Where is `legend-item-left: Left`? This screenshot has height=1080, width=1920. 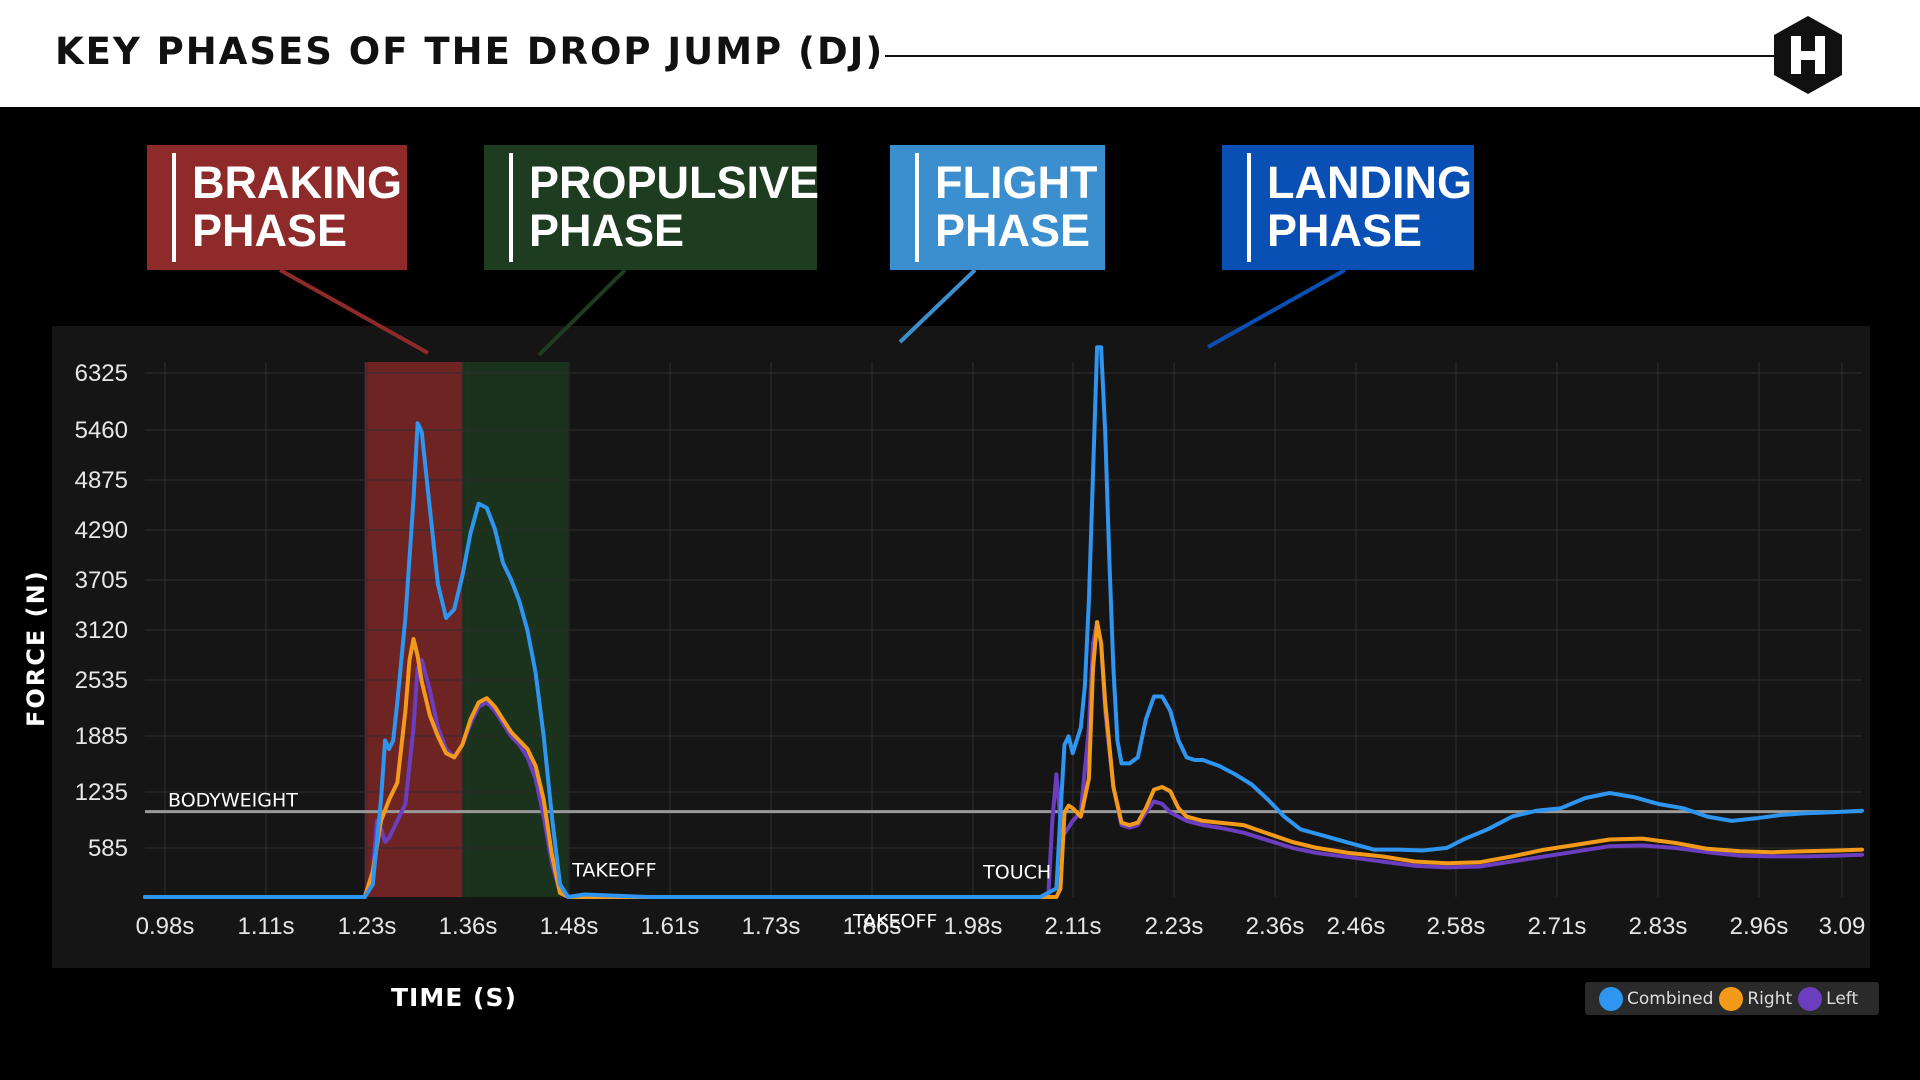
legend-item-left: Left is located at coordinates (1828, 998).